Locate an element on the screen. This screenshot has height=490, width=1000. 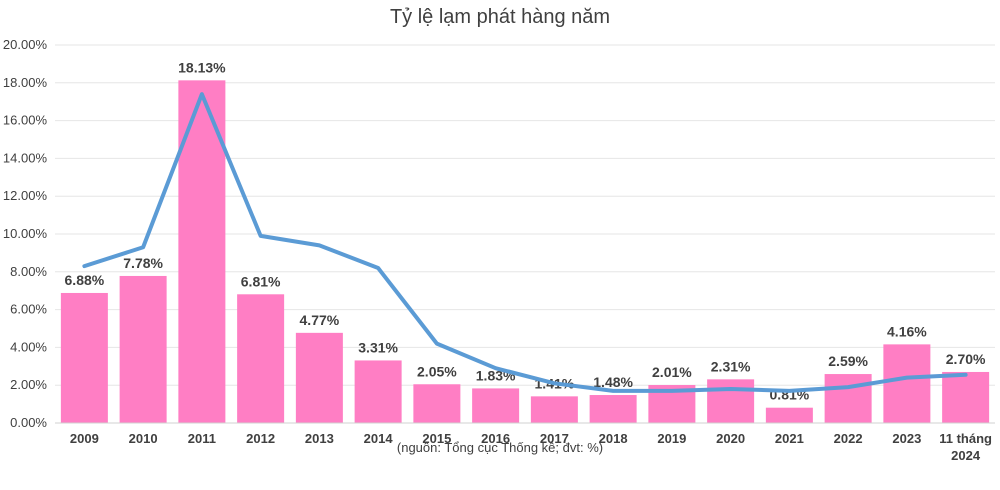
y-tick-label: 14.00% is located at coordinates (25, 157).